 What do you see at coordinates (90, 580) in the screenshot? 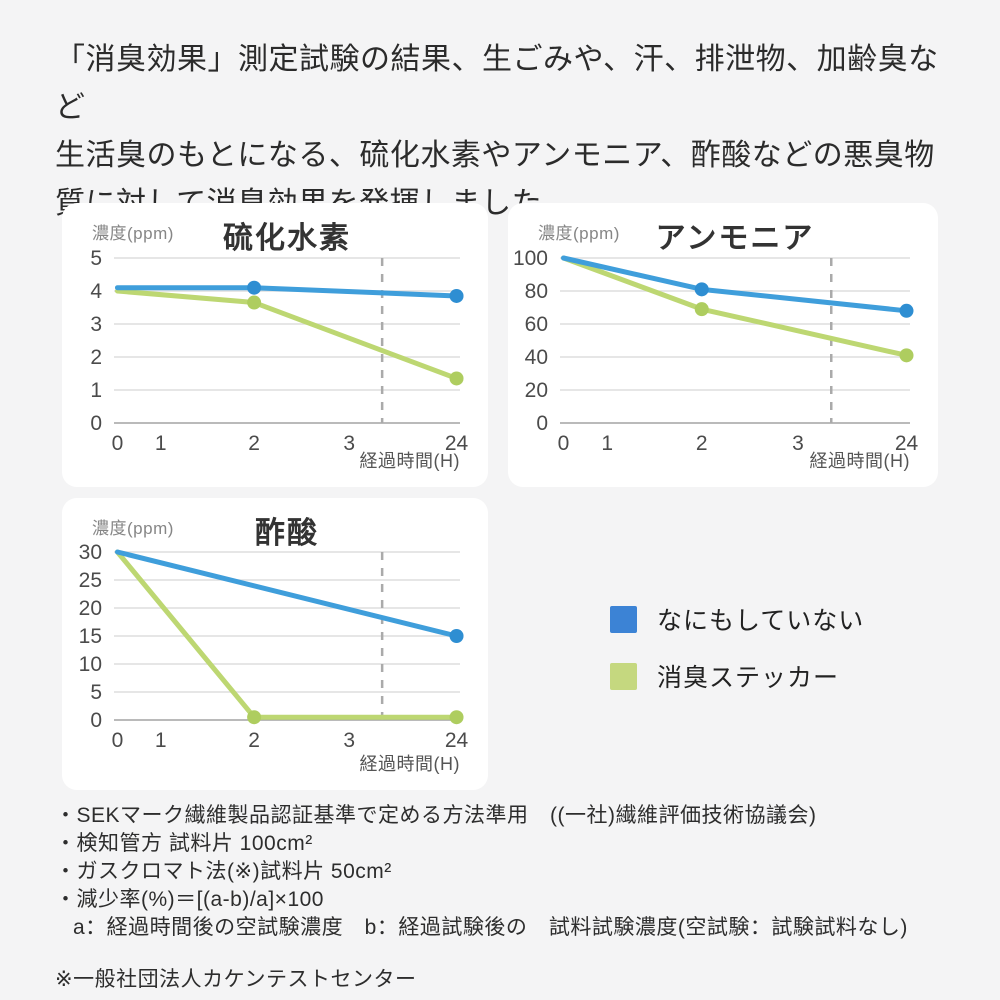
I see `svg-text: 25` at bounding box center [90, 580].